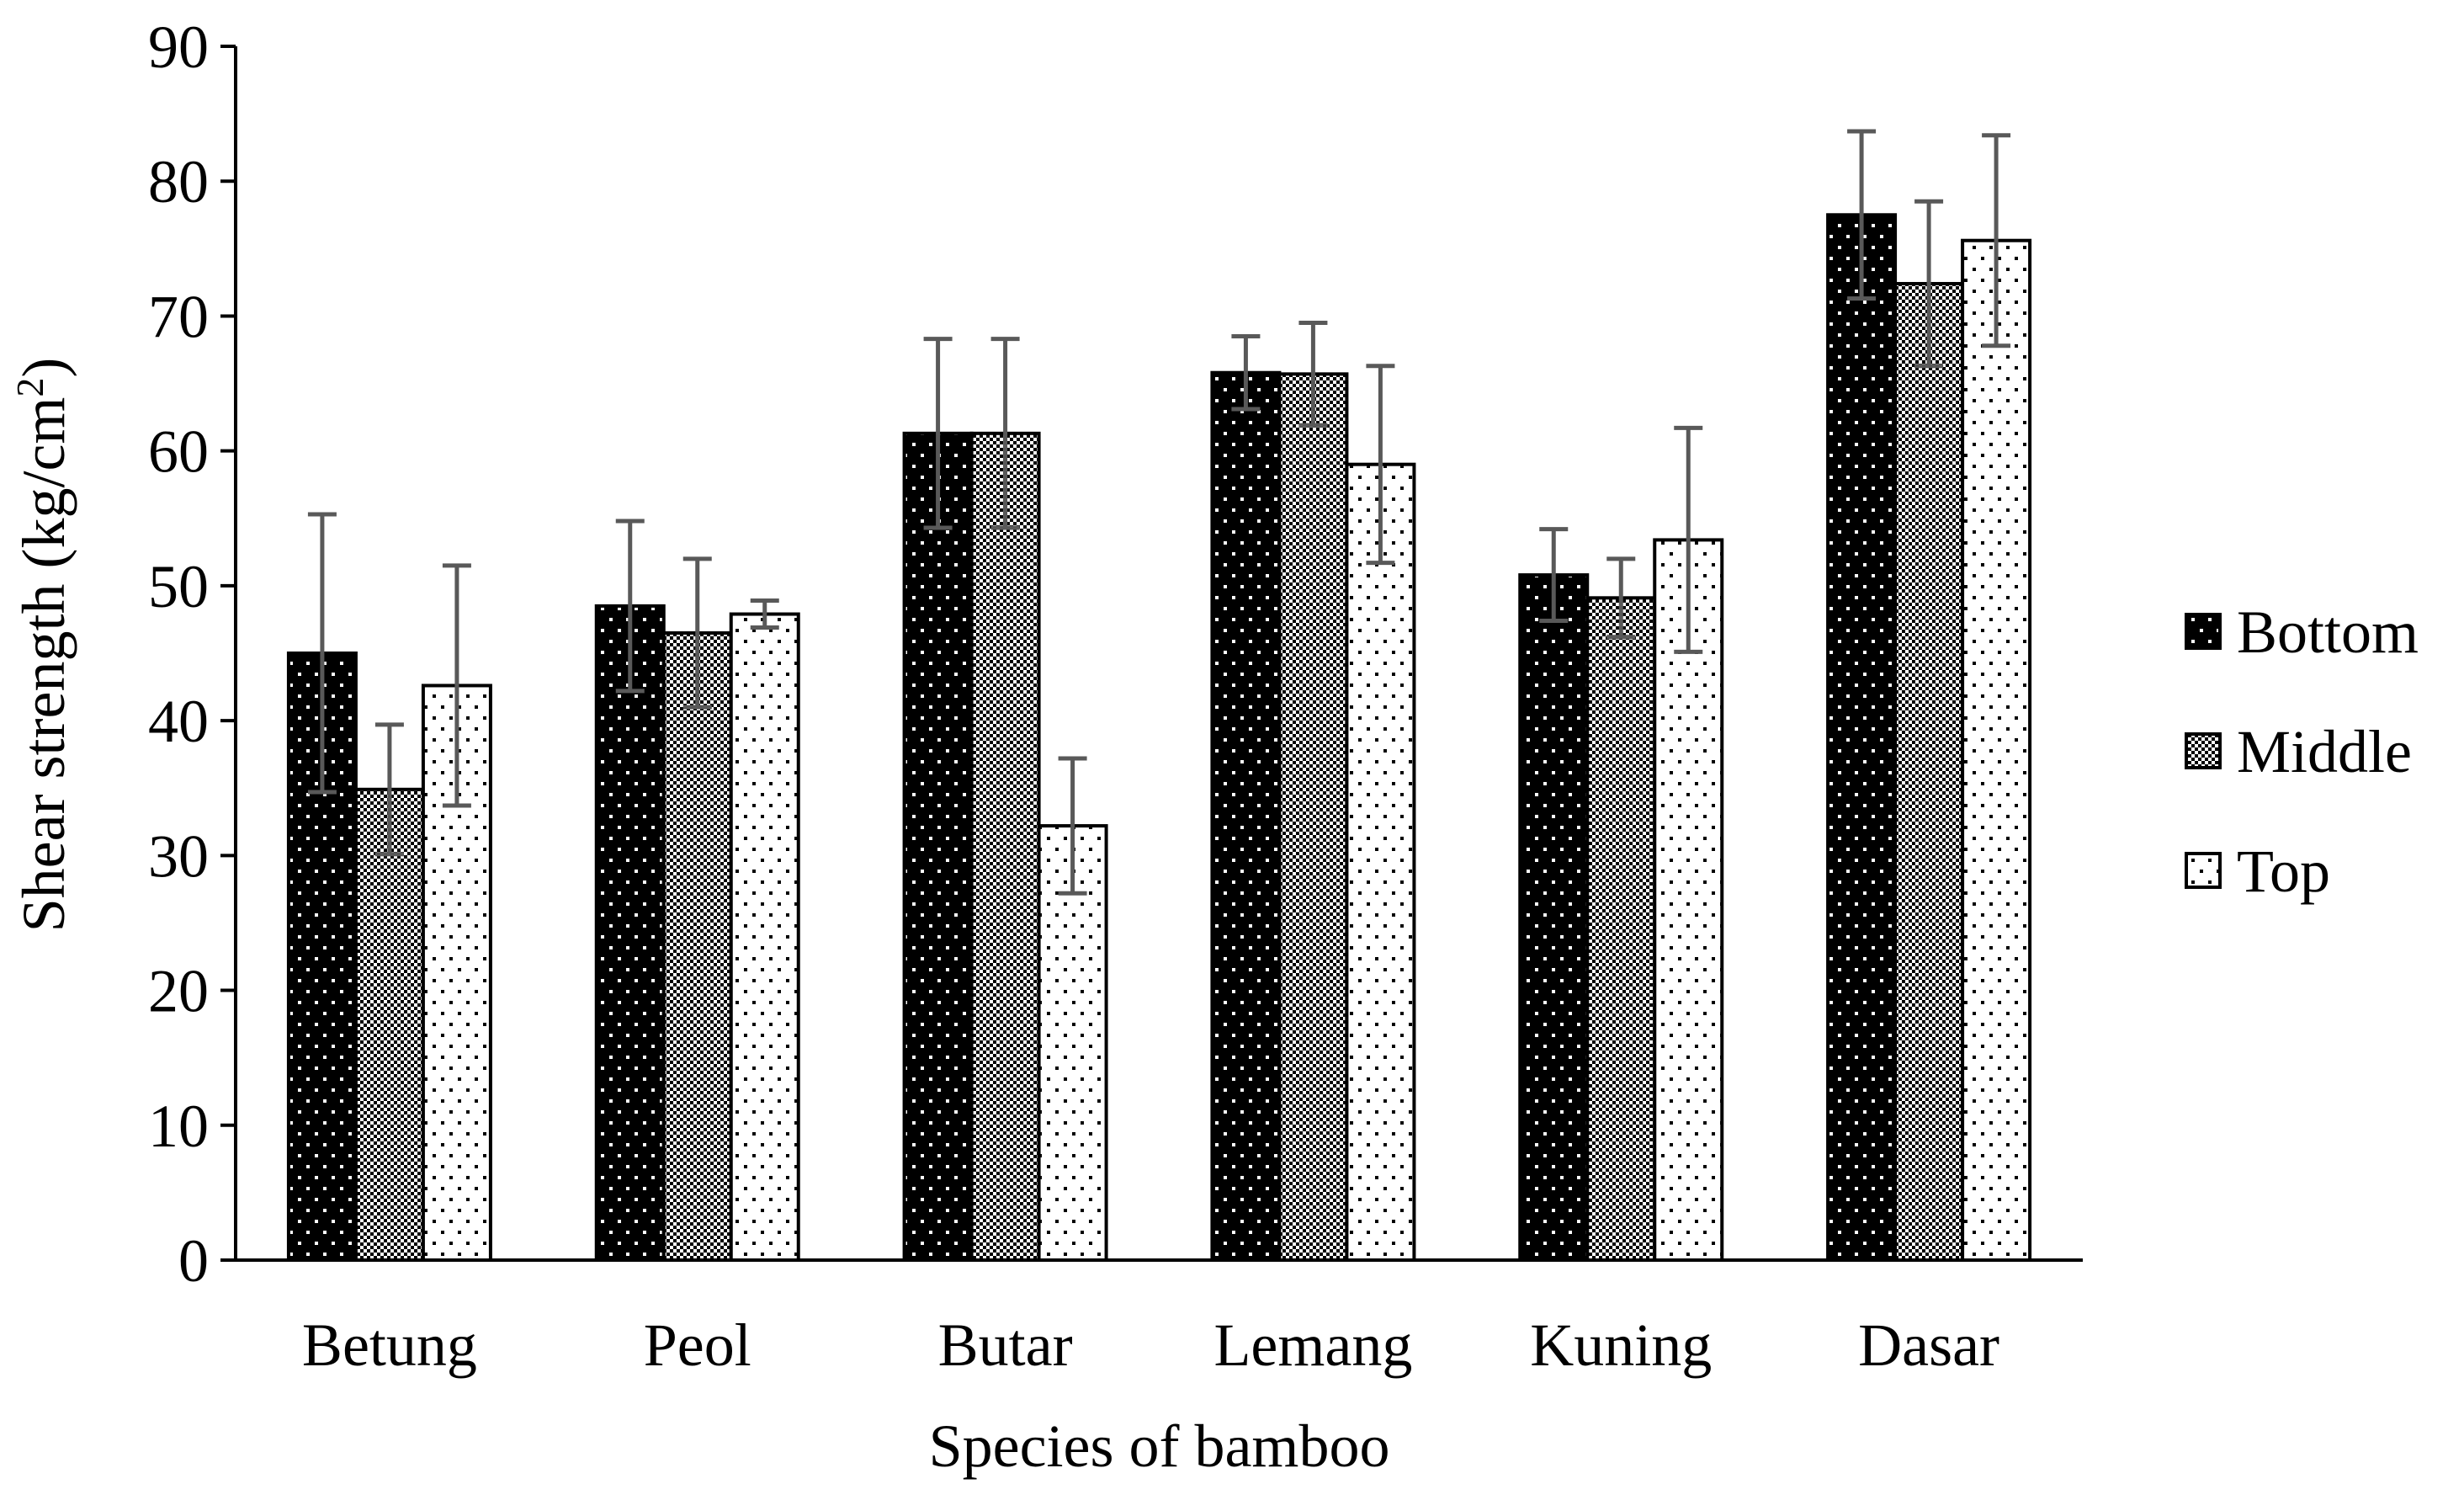 The image size is (2464, 1500). What do you see at coordinates (630, 933) in the screenshot?
I see `bar-bottom-peol` at bounding box center [630, 933].